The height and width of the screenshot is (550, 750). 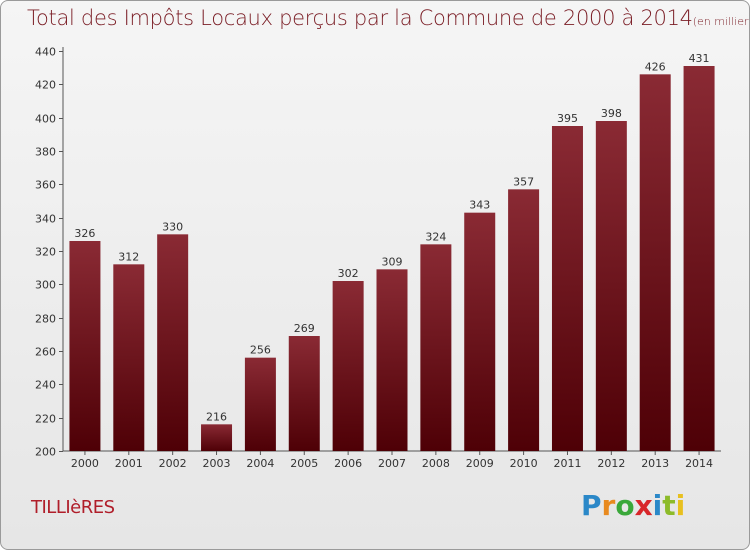 What do you see at coordinates (591, 505) in the screenshot?
I see `logo-letter: P` at bounding box center [591, 505].